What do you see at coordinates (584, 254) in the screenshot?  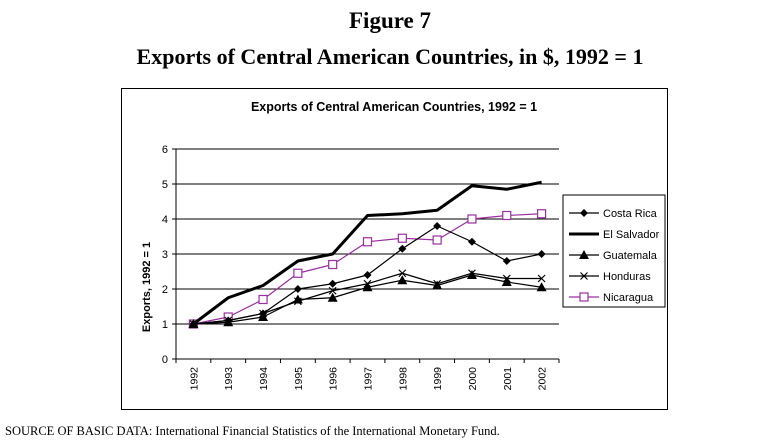 I see `legend-marker-guatemala` at bounding box center [584, 254].